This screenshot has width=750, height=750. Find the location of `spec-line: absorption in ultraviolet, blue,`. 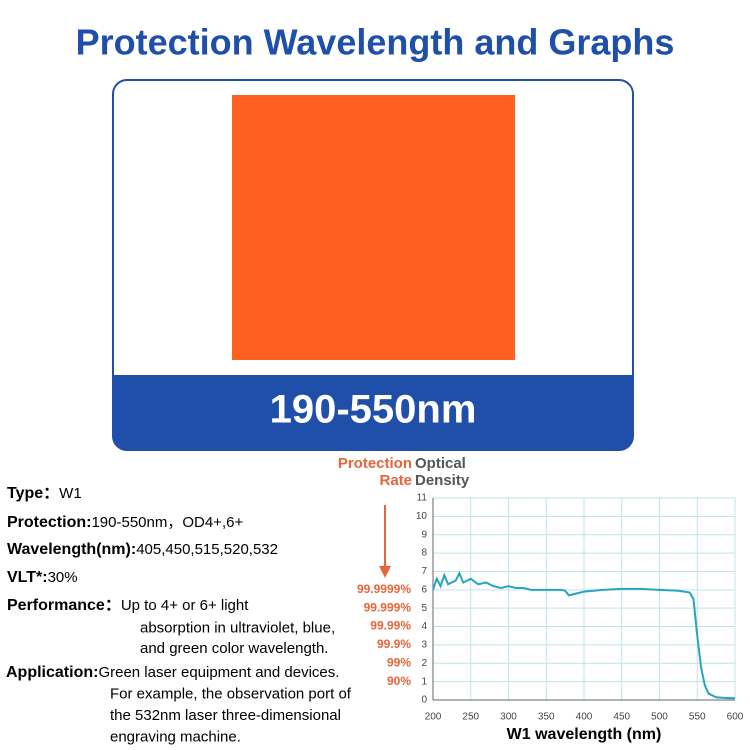

spec-line: absorption in ultraviolet, blue, is located at coordinates (237, 627).